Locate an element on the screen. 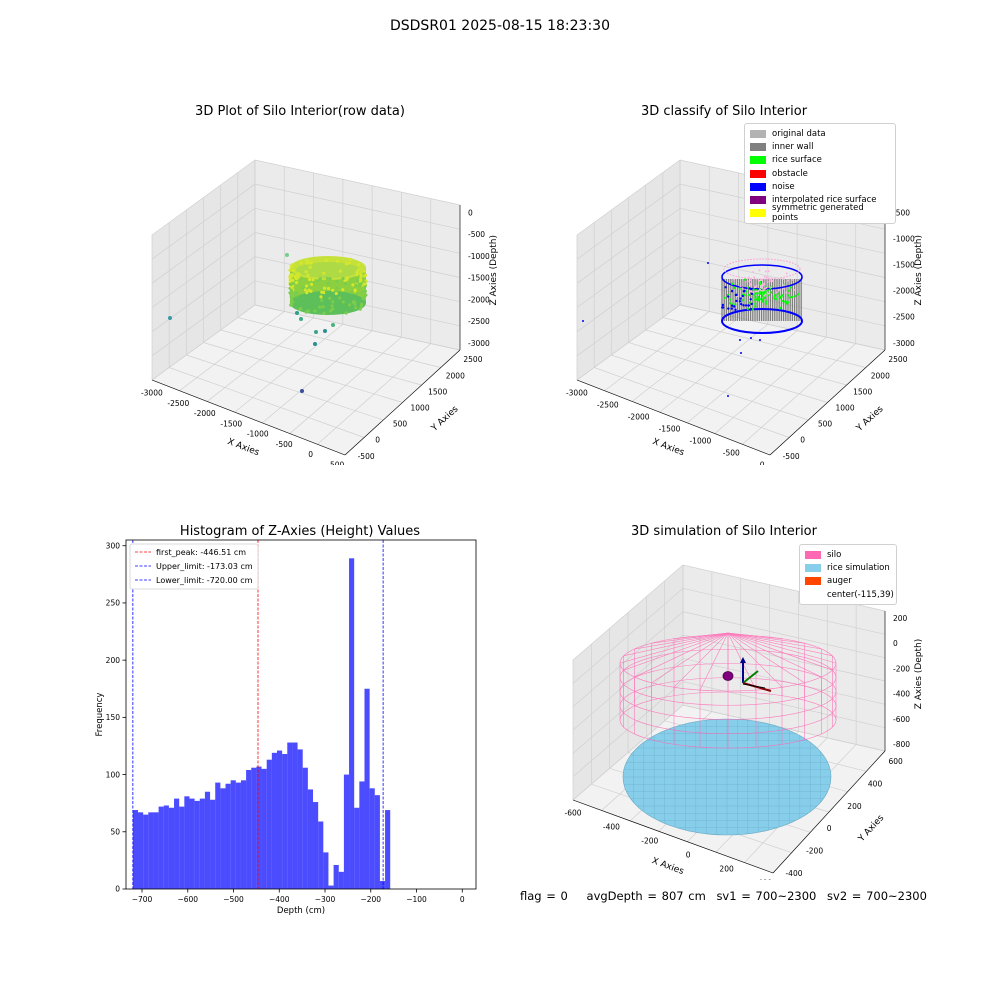  sim-x-tick-label: -400 is located at coordinates (611, 826).